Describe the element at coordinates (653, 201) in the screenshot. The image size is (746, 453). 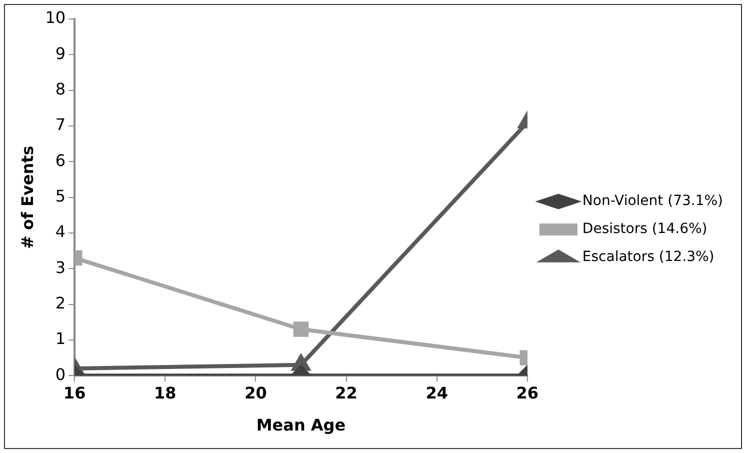
I see `legend-label: Non-Violent (73.1%)` at that location.